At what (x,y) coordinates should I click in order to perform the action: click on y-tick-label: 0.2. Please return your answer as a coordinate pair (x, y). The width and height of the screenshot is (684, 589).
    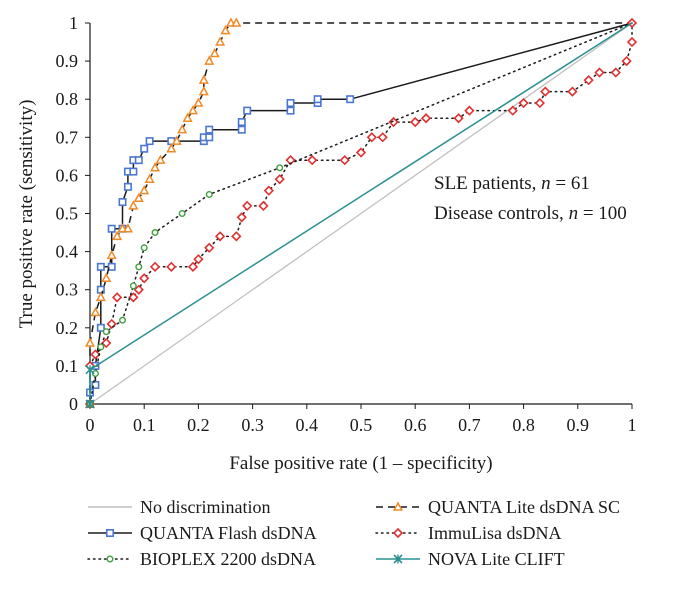
    Looking at the image, I should click on (67, 328).